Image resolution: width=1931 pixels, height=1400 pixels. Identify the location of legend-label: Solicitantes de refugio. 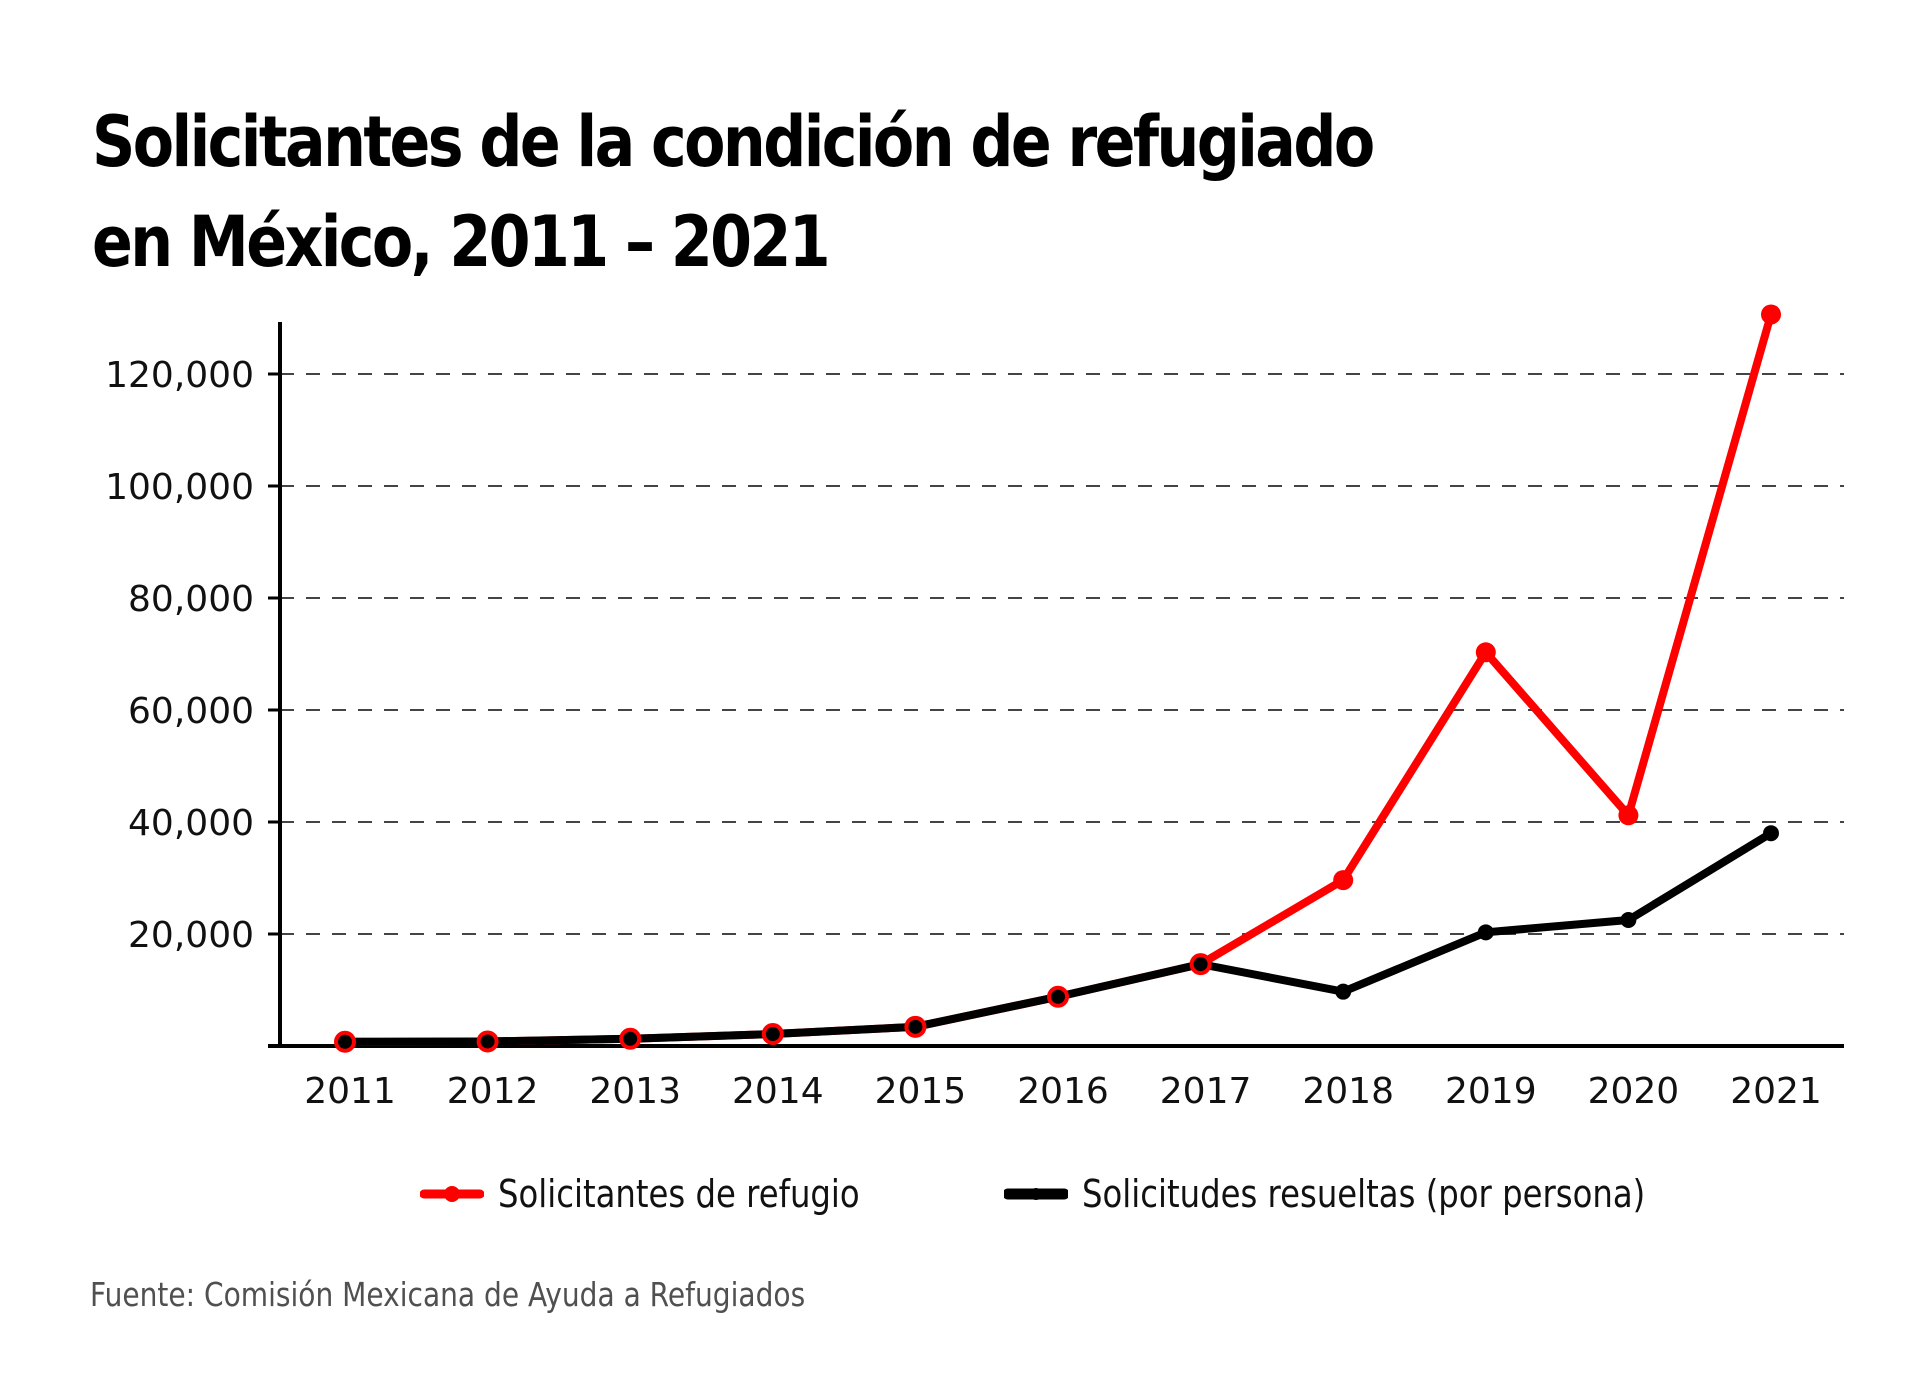
(679, 1194).